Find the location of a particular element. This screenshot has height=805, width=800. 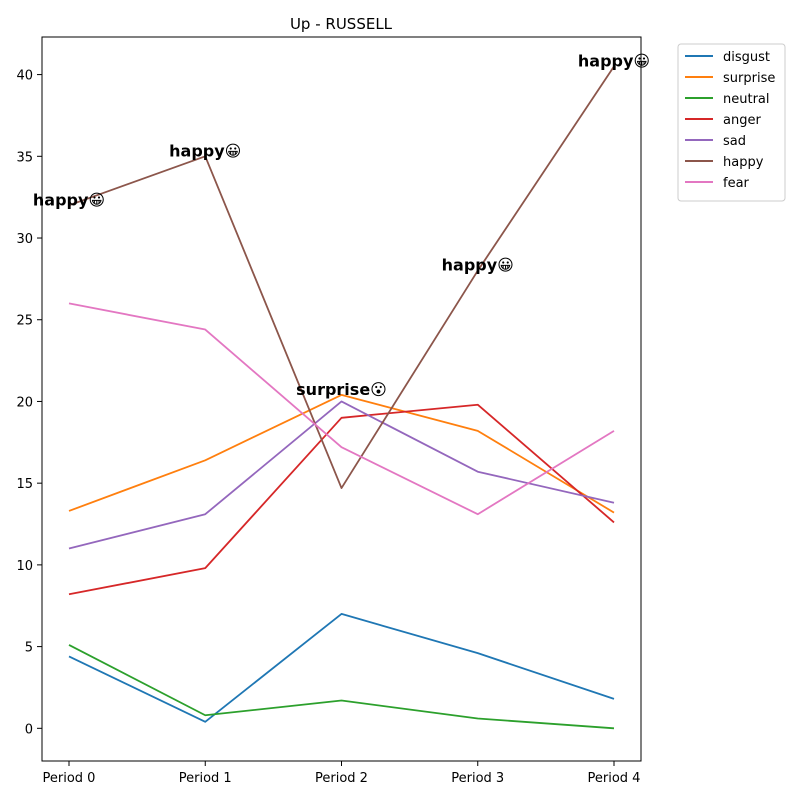

legend-label-happy: happy is located at coordinates (743, 162).